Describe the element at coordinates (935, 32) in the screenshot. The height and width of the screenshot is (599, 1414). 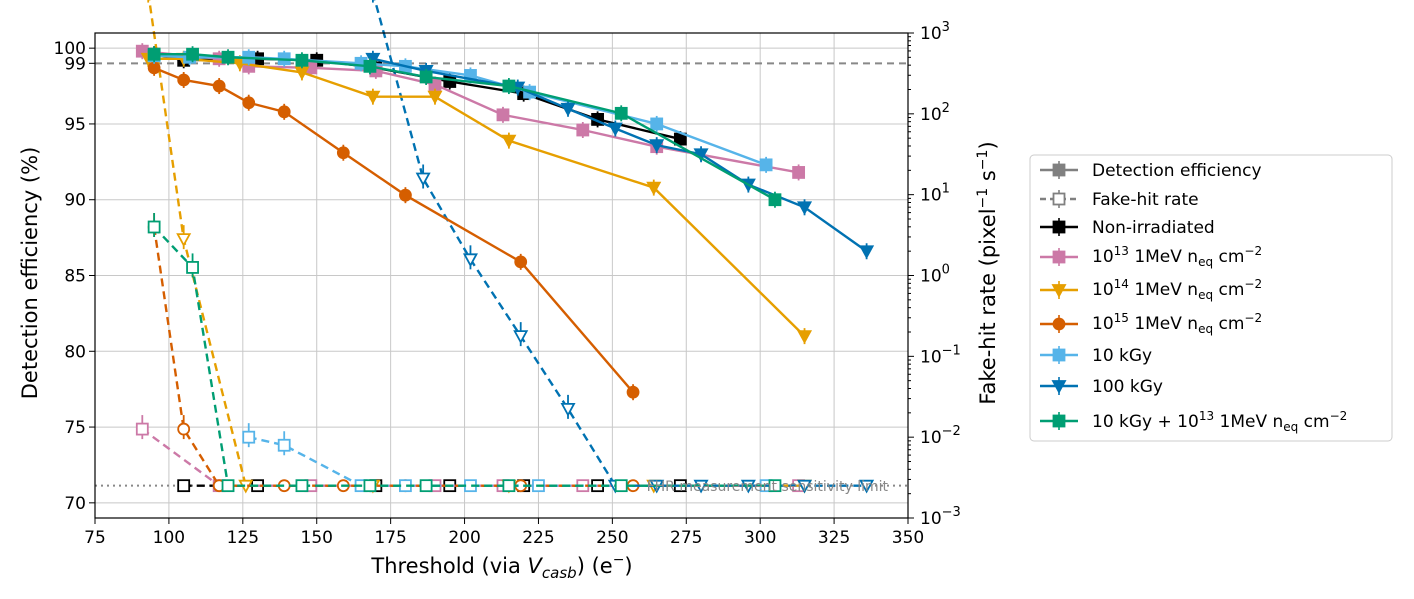
I see `y2-tick-label: 103` at that location.